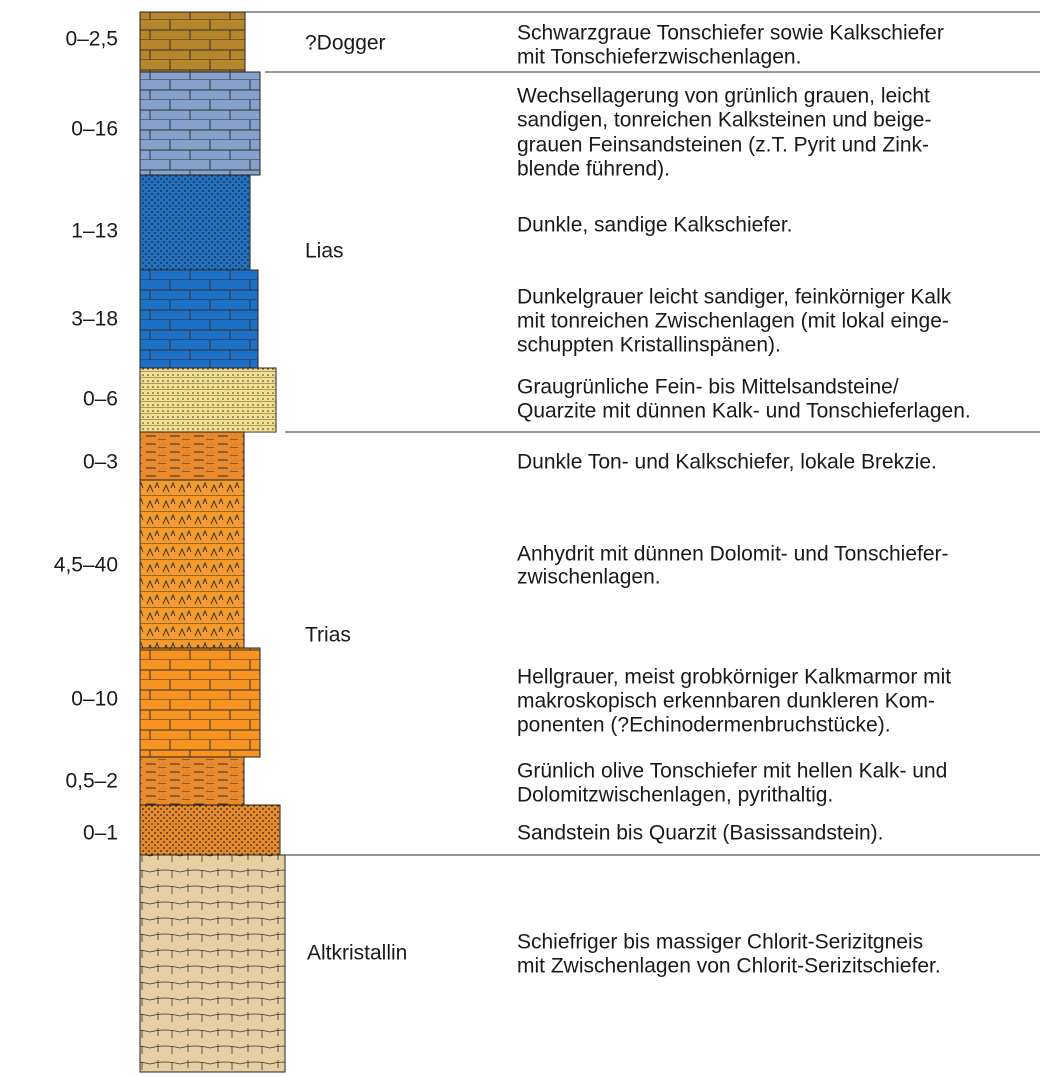 This screenshot has height=1077, width=1043. Describe the element at coordinates (328, 635) in the screenshot. I see `unit-name: Trias` at that location.